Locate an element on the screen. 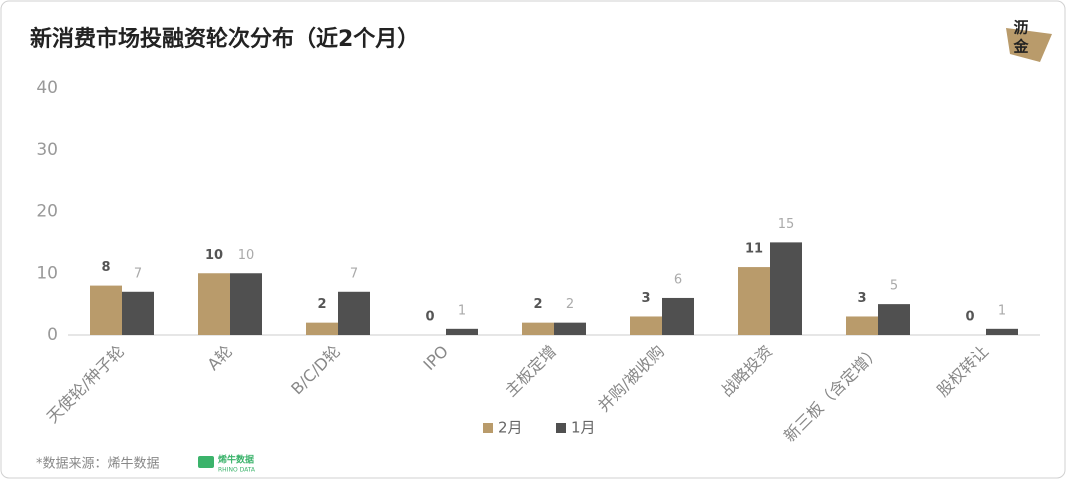 This screenshot has width=1080, height=485. chart-title: 新消费市场投融资轮次分布（近2个月） is located at coordinates (224, 39).